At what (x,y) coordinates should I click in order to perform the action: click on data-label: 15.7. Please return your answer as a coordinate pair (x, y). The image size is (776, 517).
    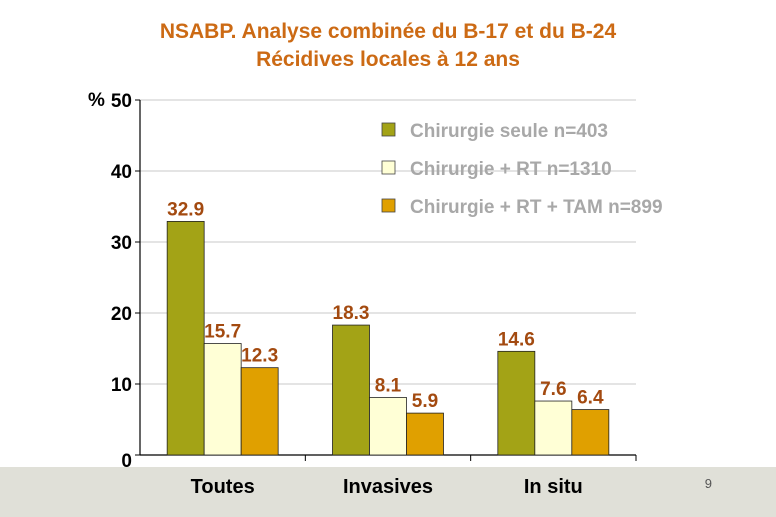
    Looking at the image, I should click on (222, 332).